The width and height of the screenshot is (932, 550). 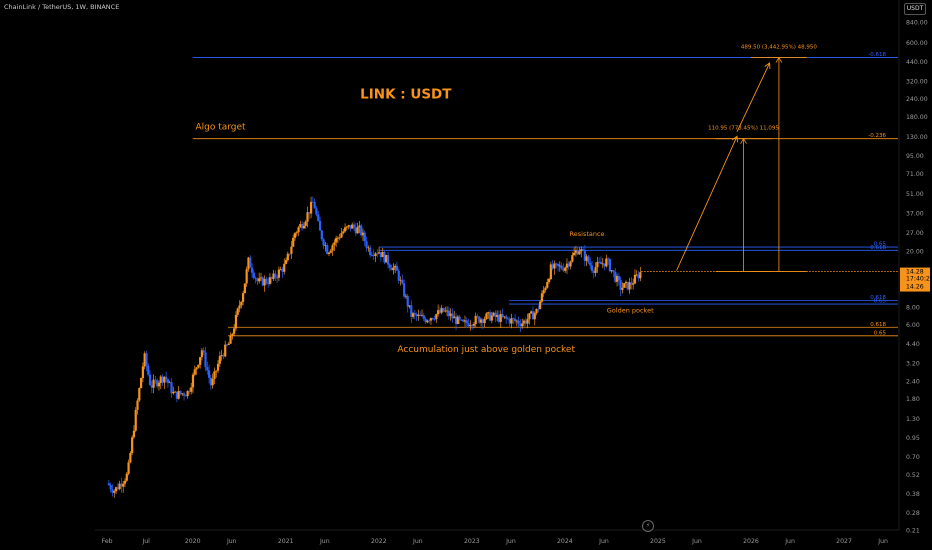 I want to click on measure-label: 110.95 (773.45%) 11,095, so click(x=743, y=129).